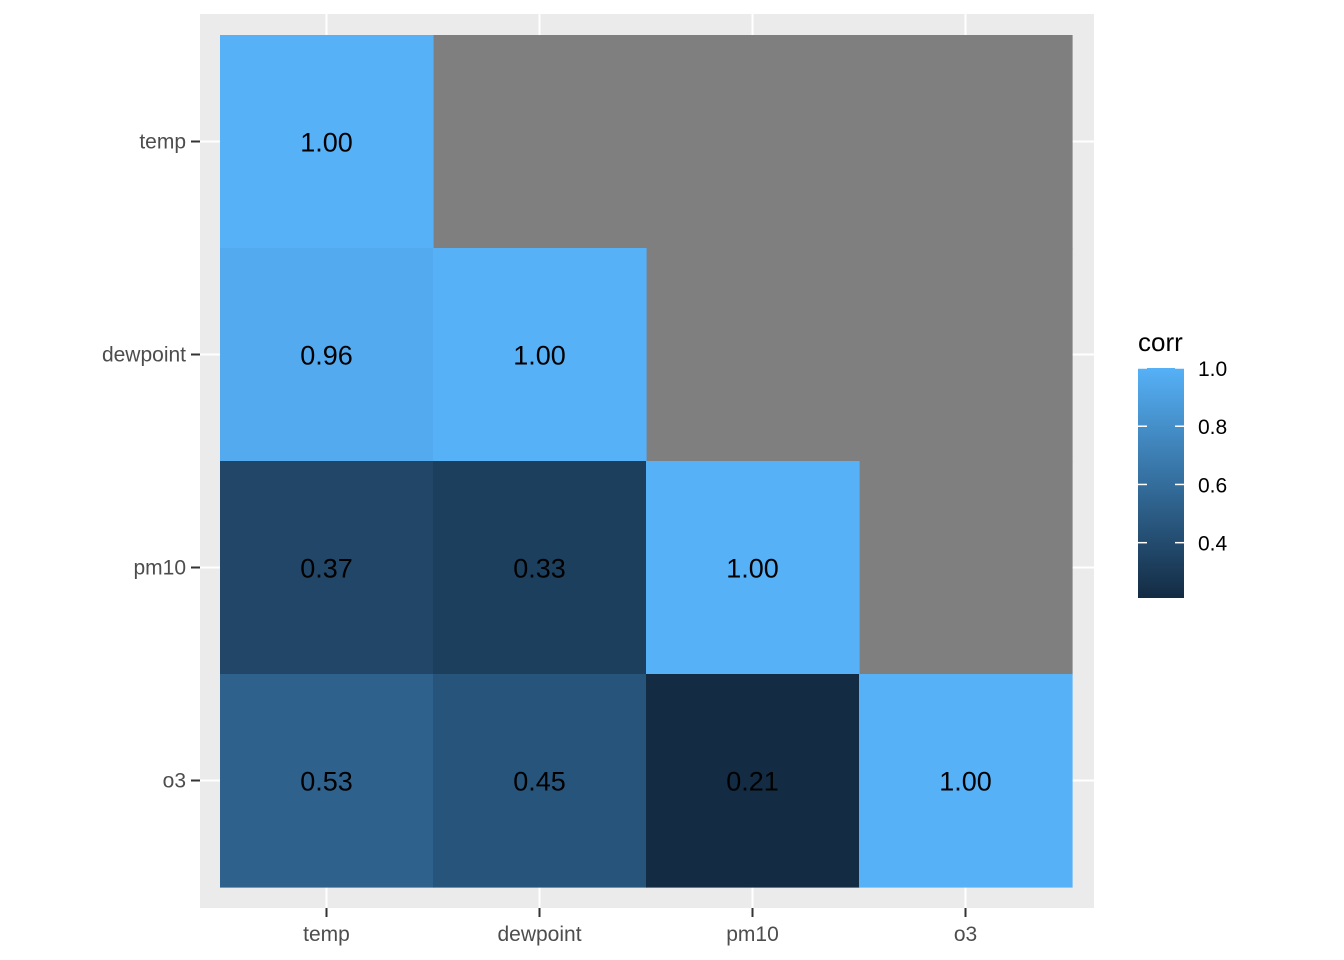 The width and height of the screenshot is (1344, 960). I want to click on legend-ticks: 1.0 0.8 0.6 0.4, so click(1183, 457).